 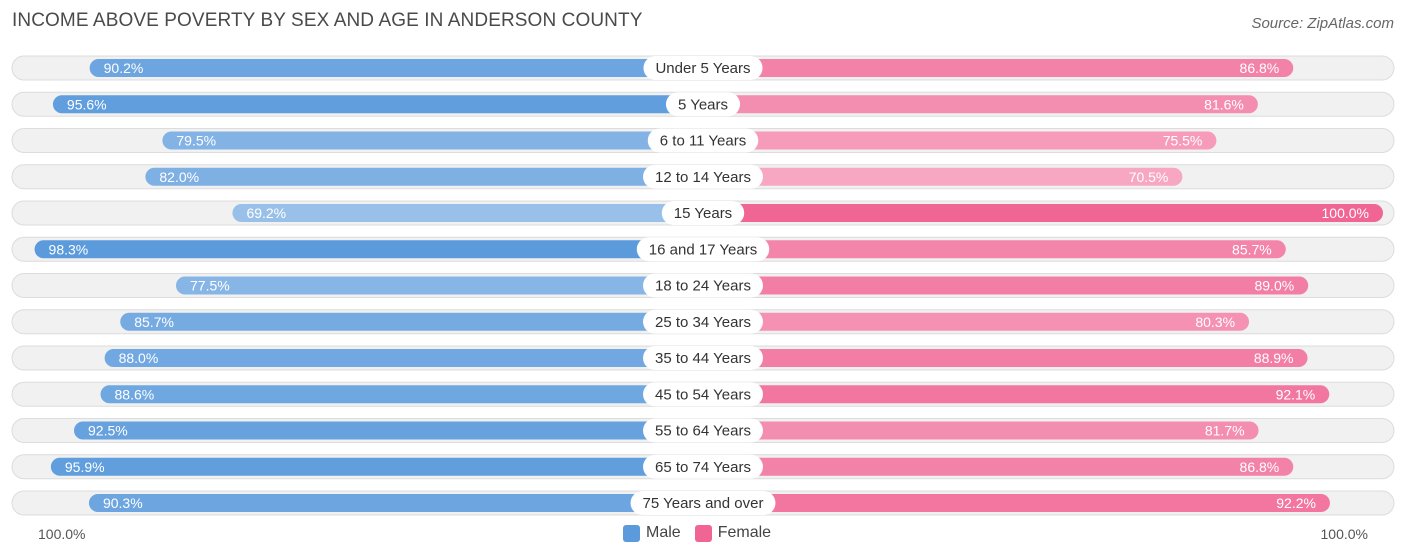 I want to click on male-value-label: 88.0%, so click(x=139, y=358).